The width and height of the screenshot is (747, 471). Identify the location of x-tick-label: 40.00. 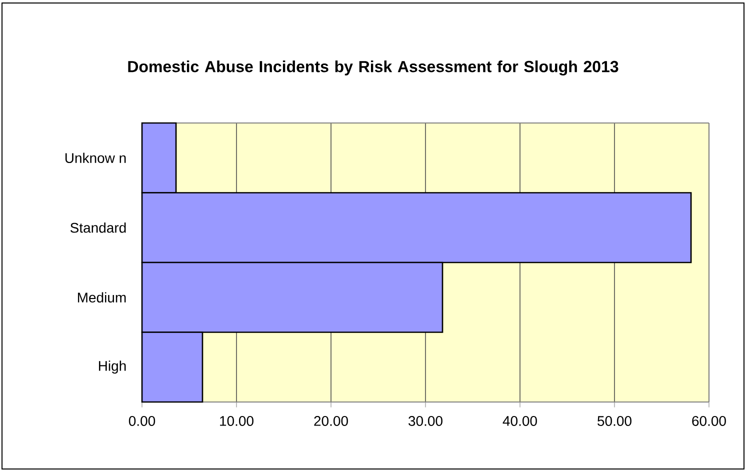
(519, 421).